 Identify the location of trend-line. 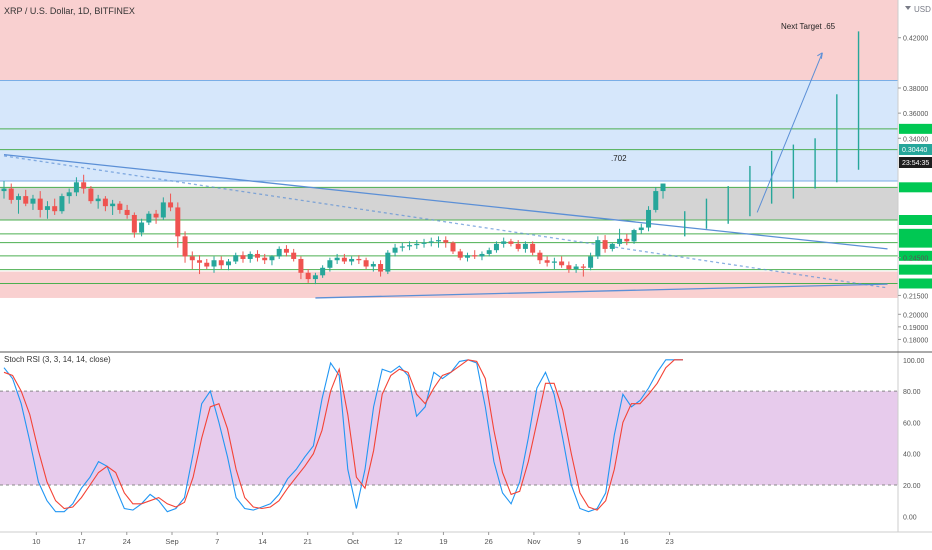
(601, 291).